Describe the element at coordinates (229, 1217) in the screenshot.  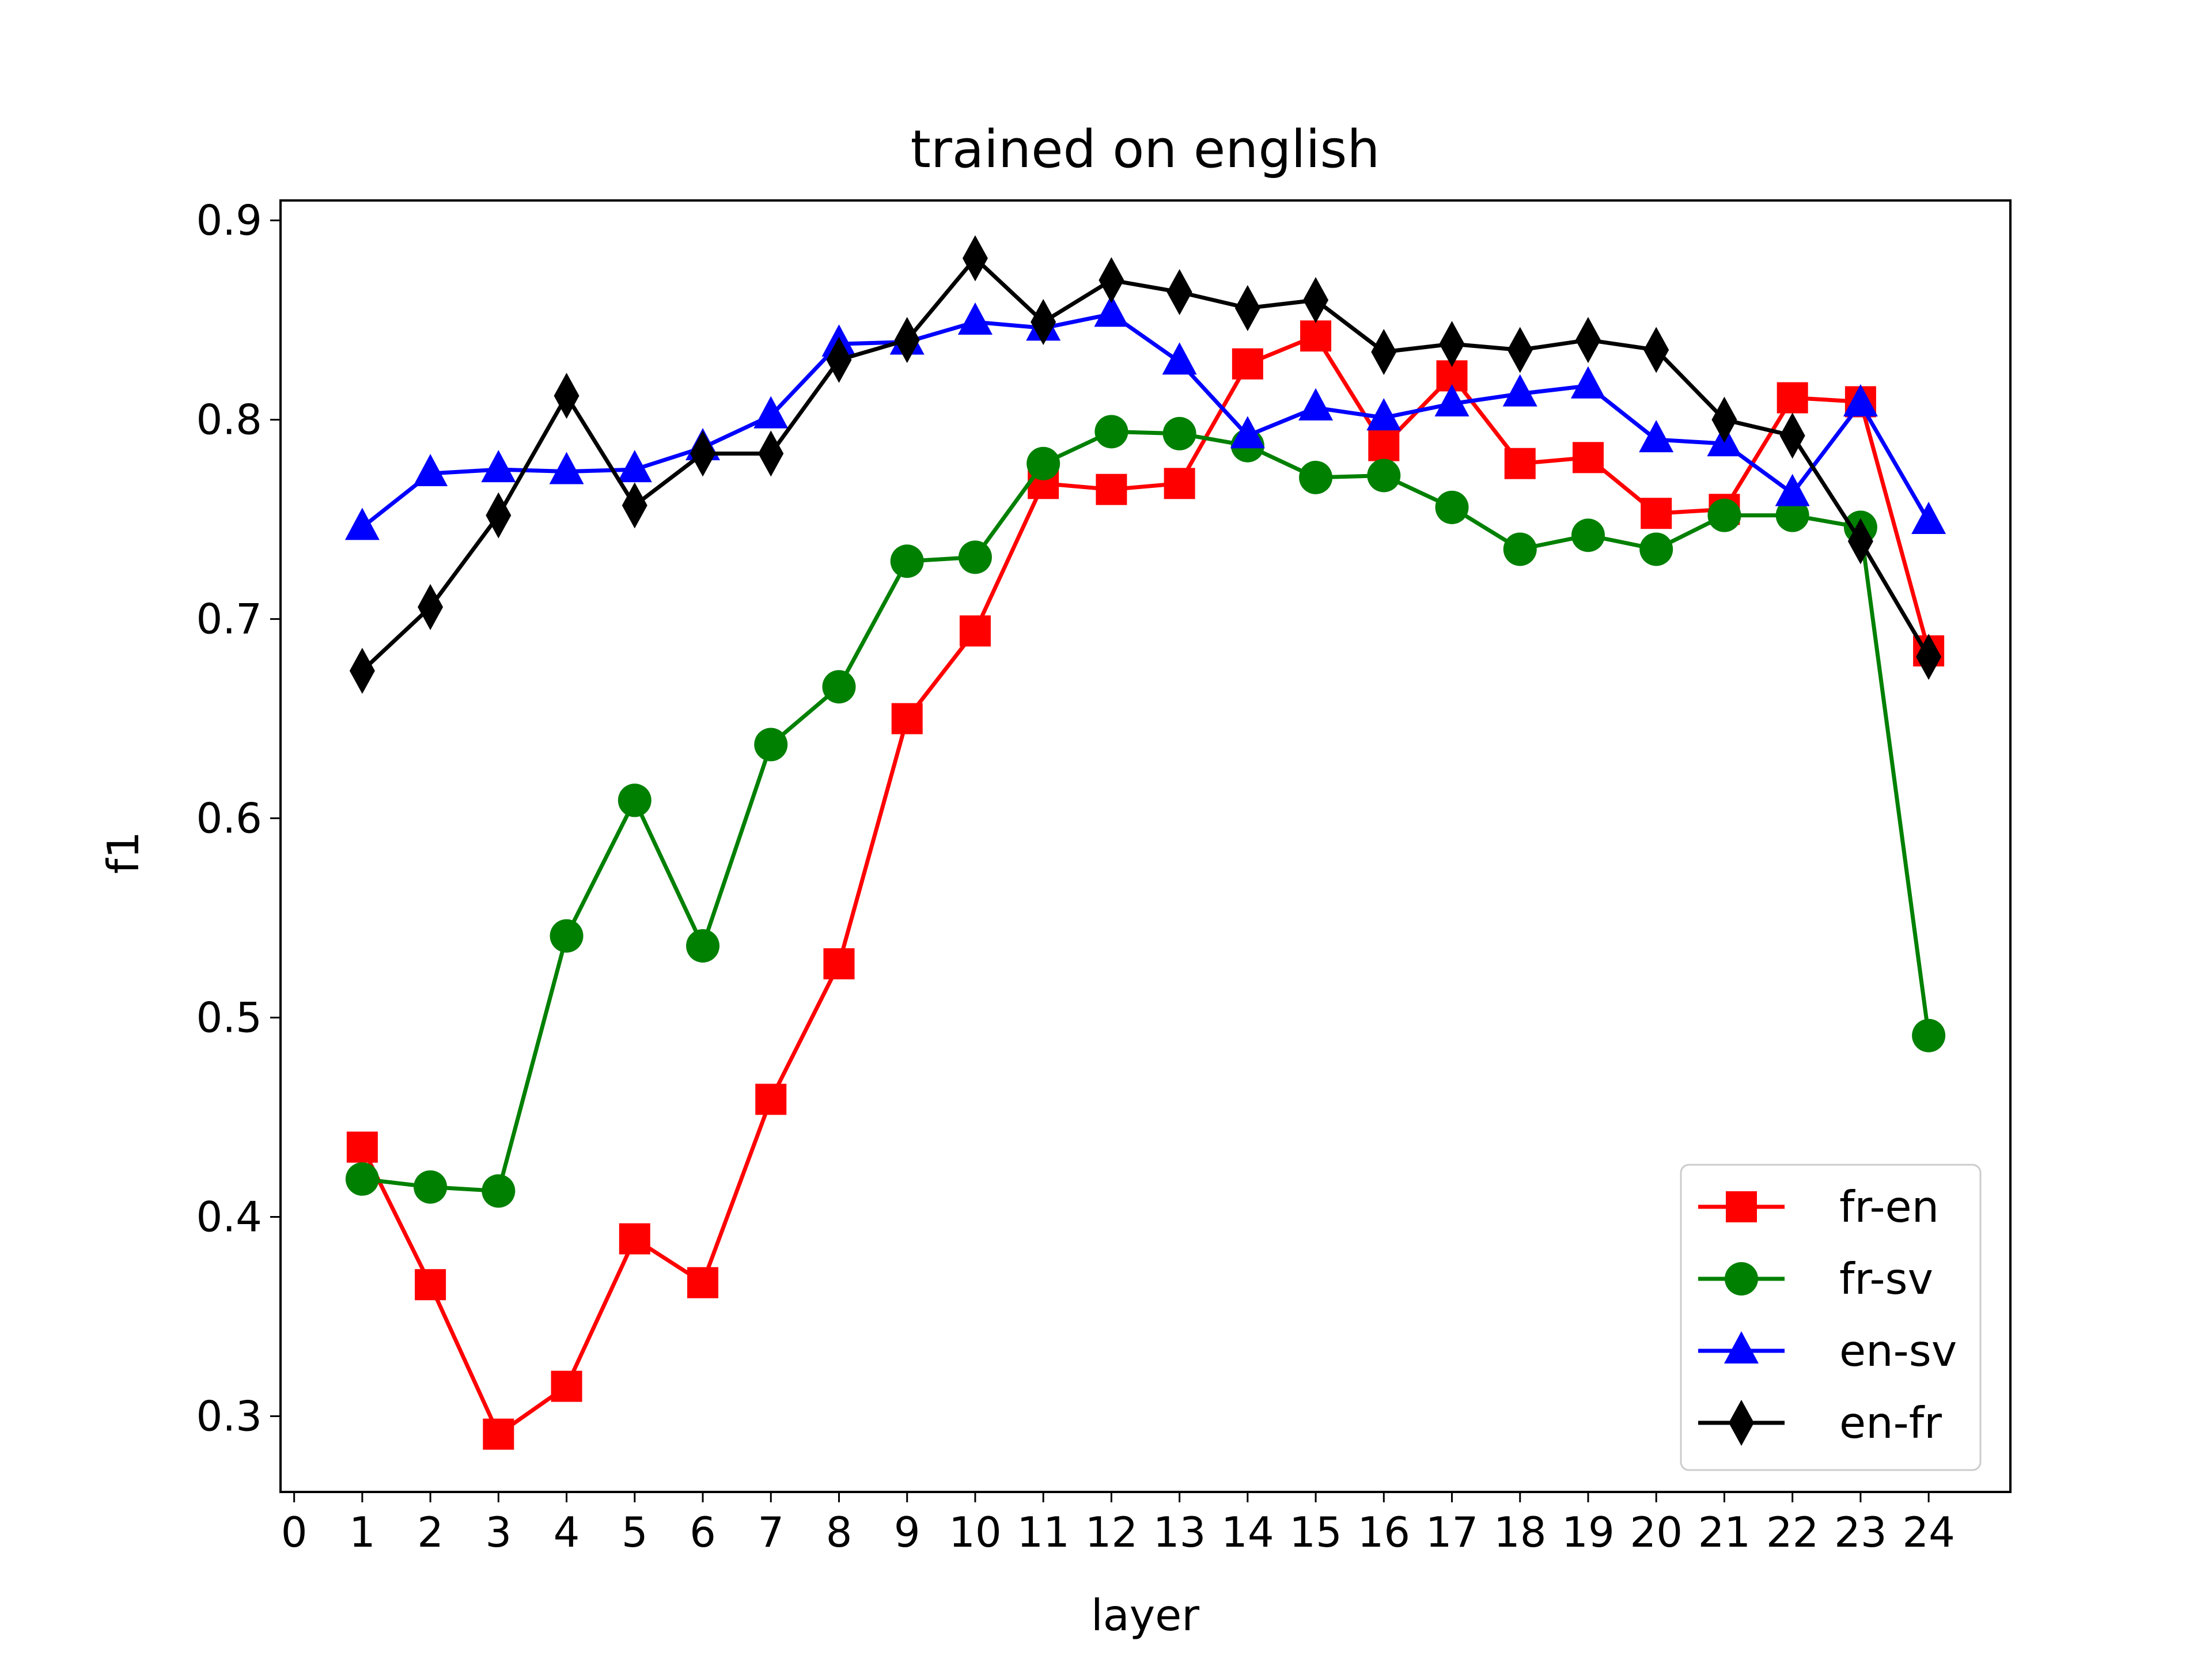
I see `y-tick-label: 0.4` at that location.